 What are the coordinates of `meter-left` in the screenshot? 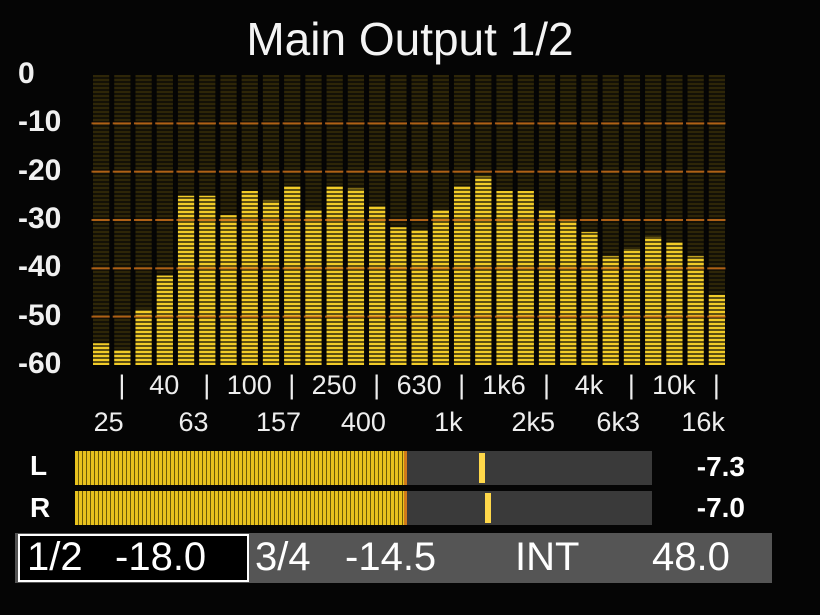 It's located at (363, 468).